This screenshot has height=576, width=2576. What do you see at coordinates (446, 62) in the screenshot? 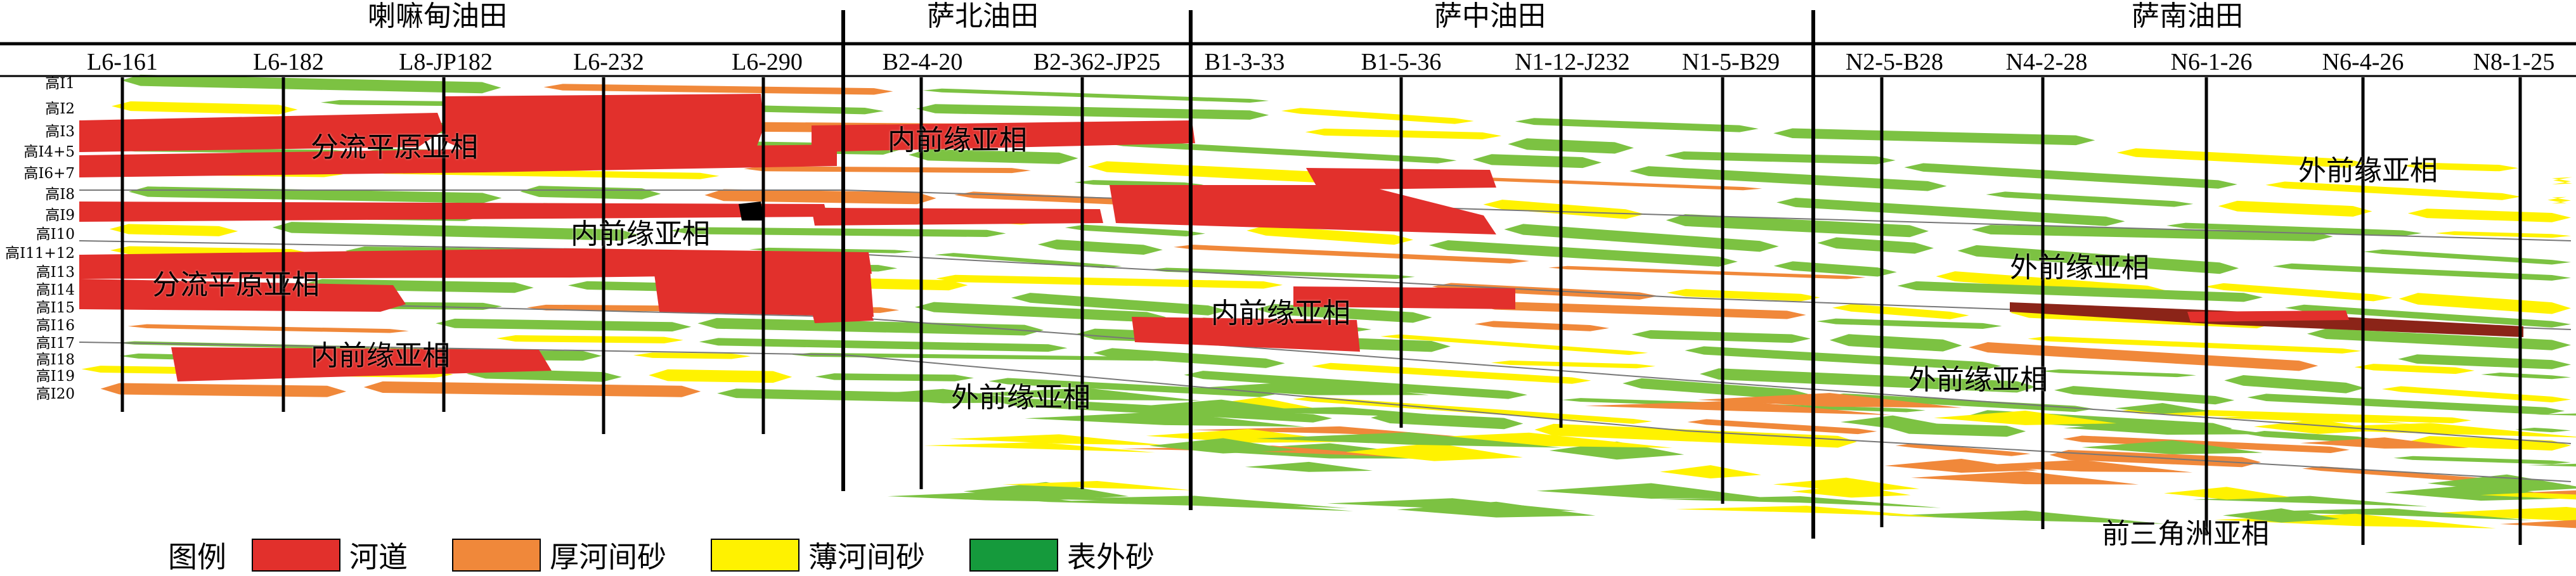
I see `well-label: L8-JP182` at bounding box center [446, 62].